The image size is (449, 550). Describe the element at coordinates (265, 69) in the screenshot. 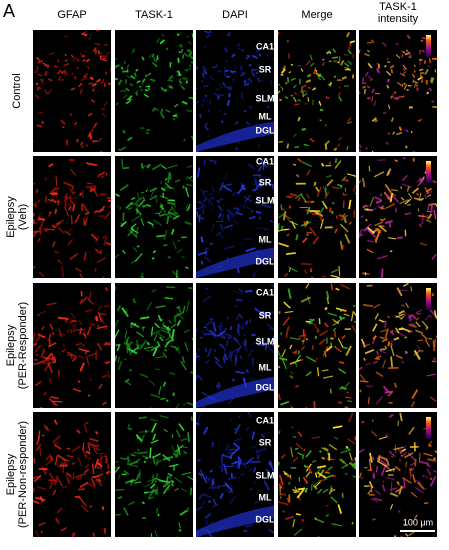

I see `layer-label: SR` at that location.